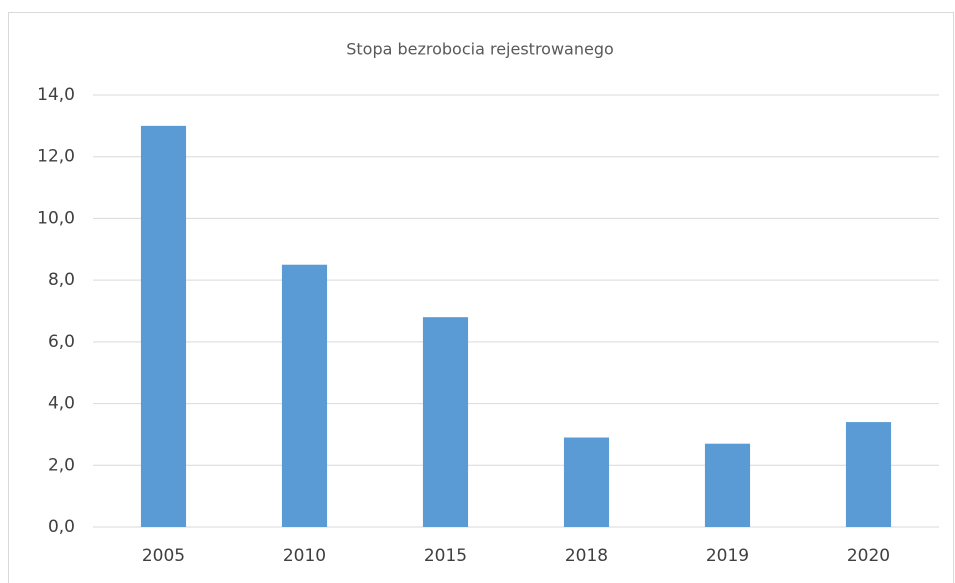  I want to click on y-tick-label: 14,0, so click(56, 95).